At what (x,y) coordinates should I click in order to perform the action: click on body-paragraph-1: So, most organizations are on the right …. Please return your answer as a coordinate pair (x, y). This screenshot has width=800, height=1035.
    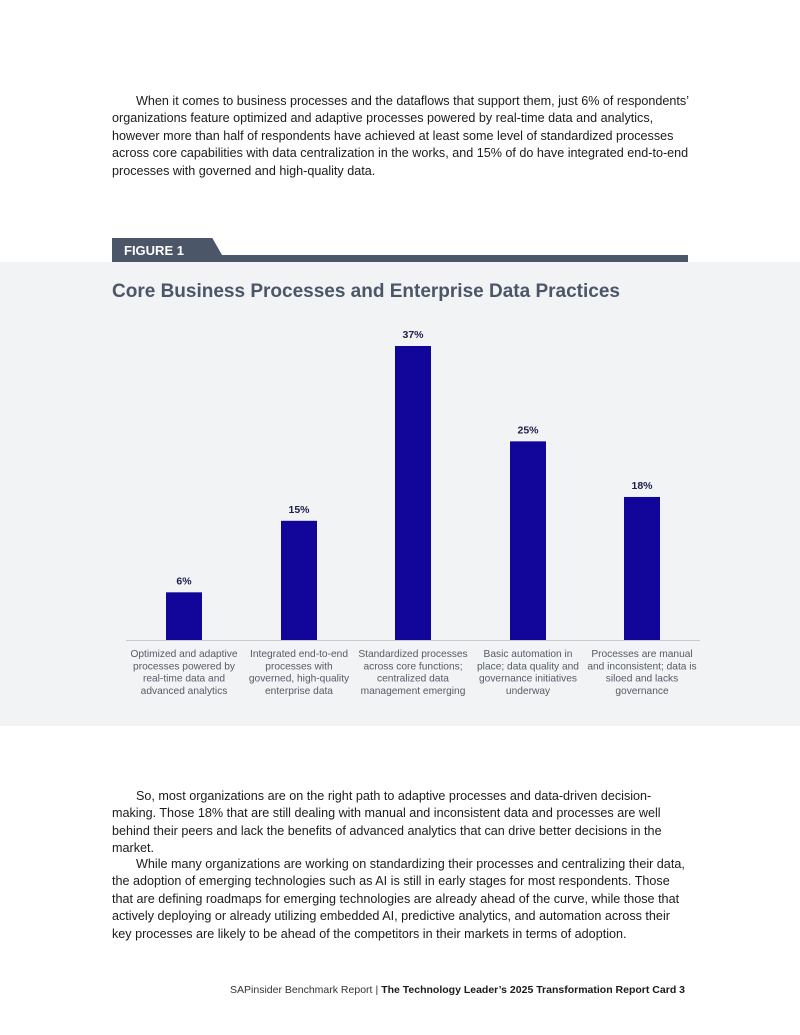
    Looking at the image, I should click on (387, 822).